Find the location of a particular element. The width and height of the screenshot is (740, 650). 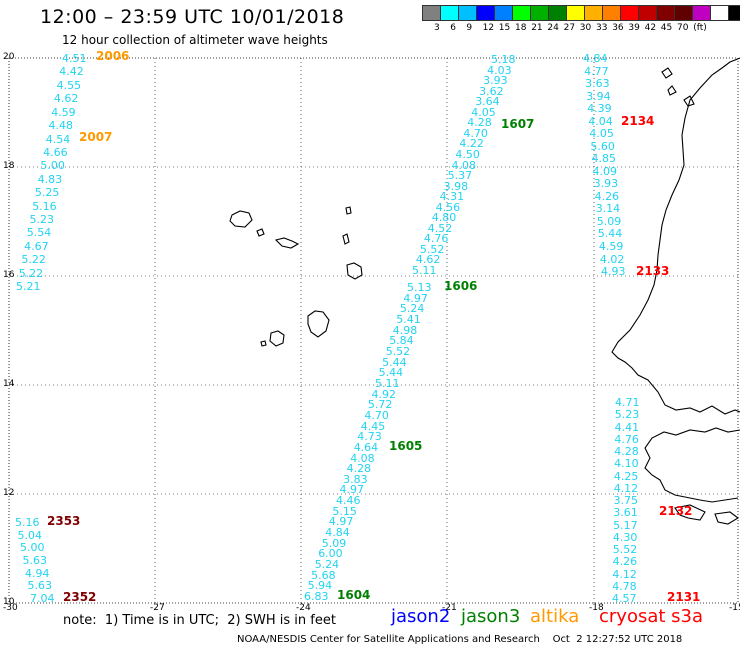

lat-tick-label: 20 is located at coordinates (9, 57).